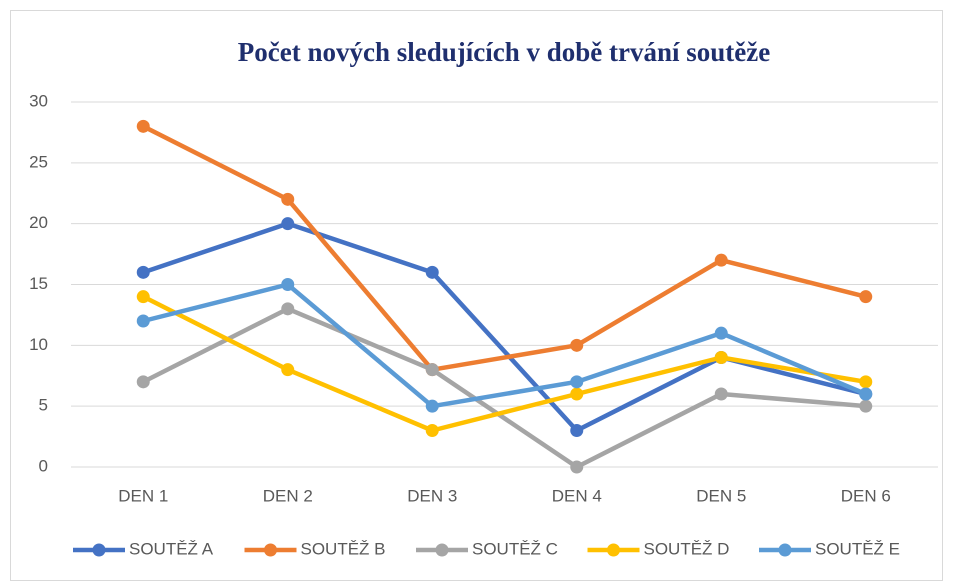 The width and height of the screenshot is (954, 583). What do you see at coordinates (866, 495) in the screenshot?
I see `x-tick-label: DEN 6` at bounding box center [866, 495].